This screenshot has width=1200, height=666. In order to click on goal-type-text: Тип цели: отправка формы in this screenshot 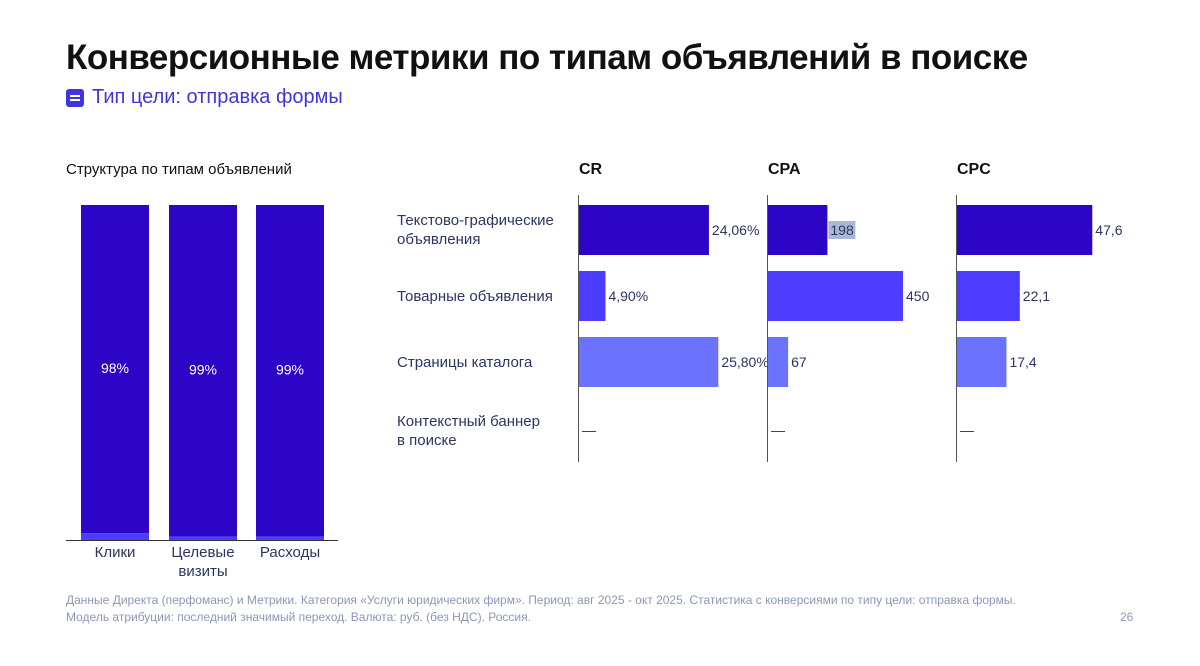, I will do `click(217, 97)`.